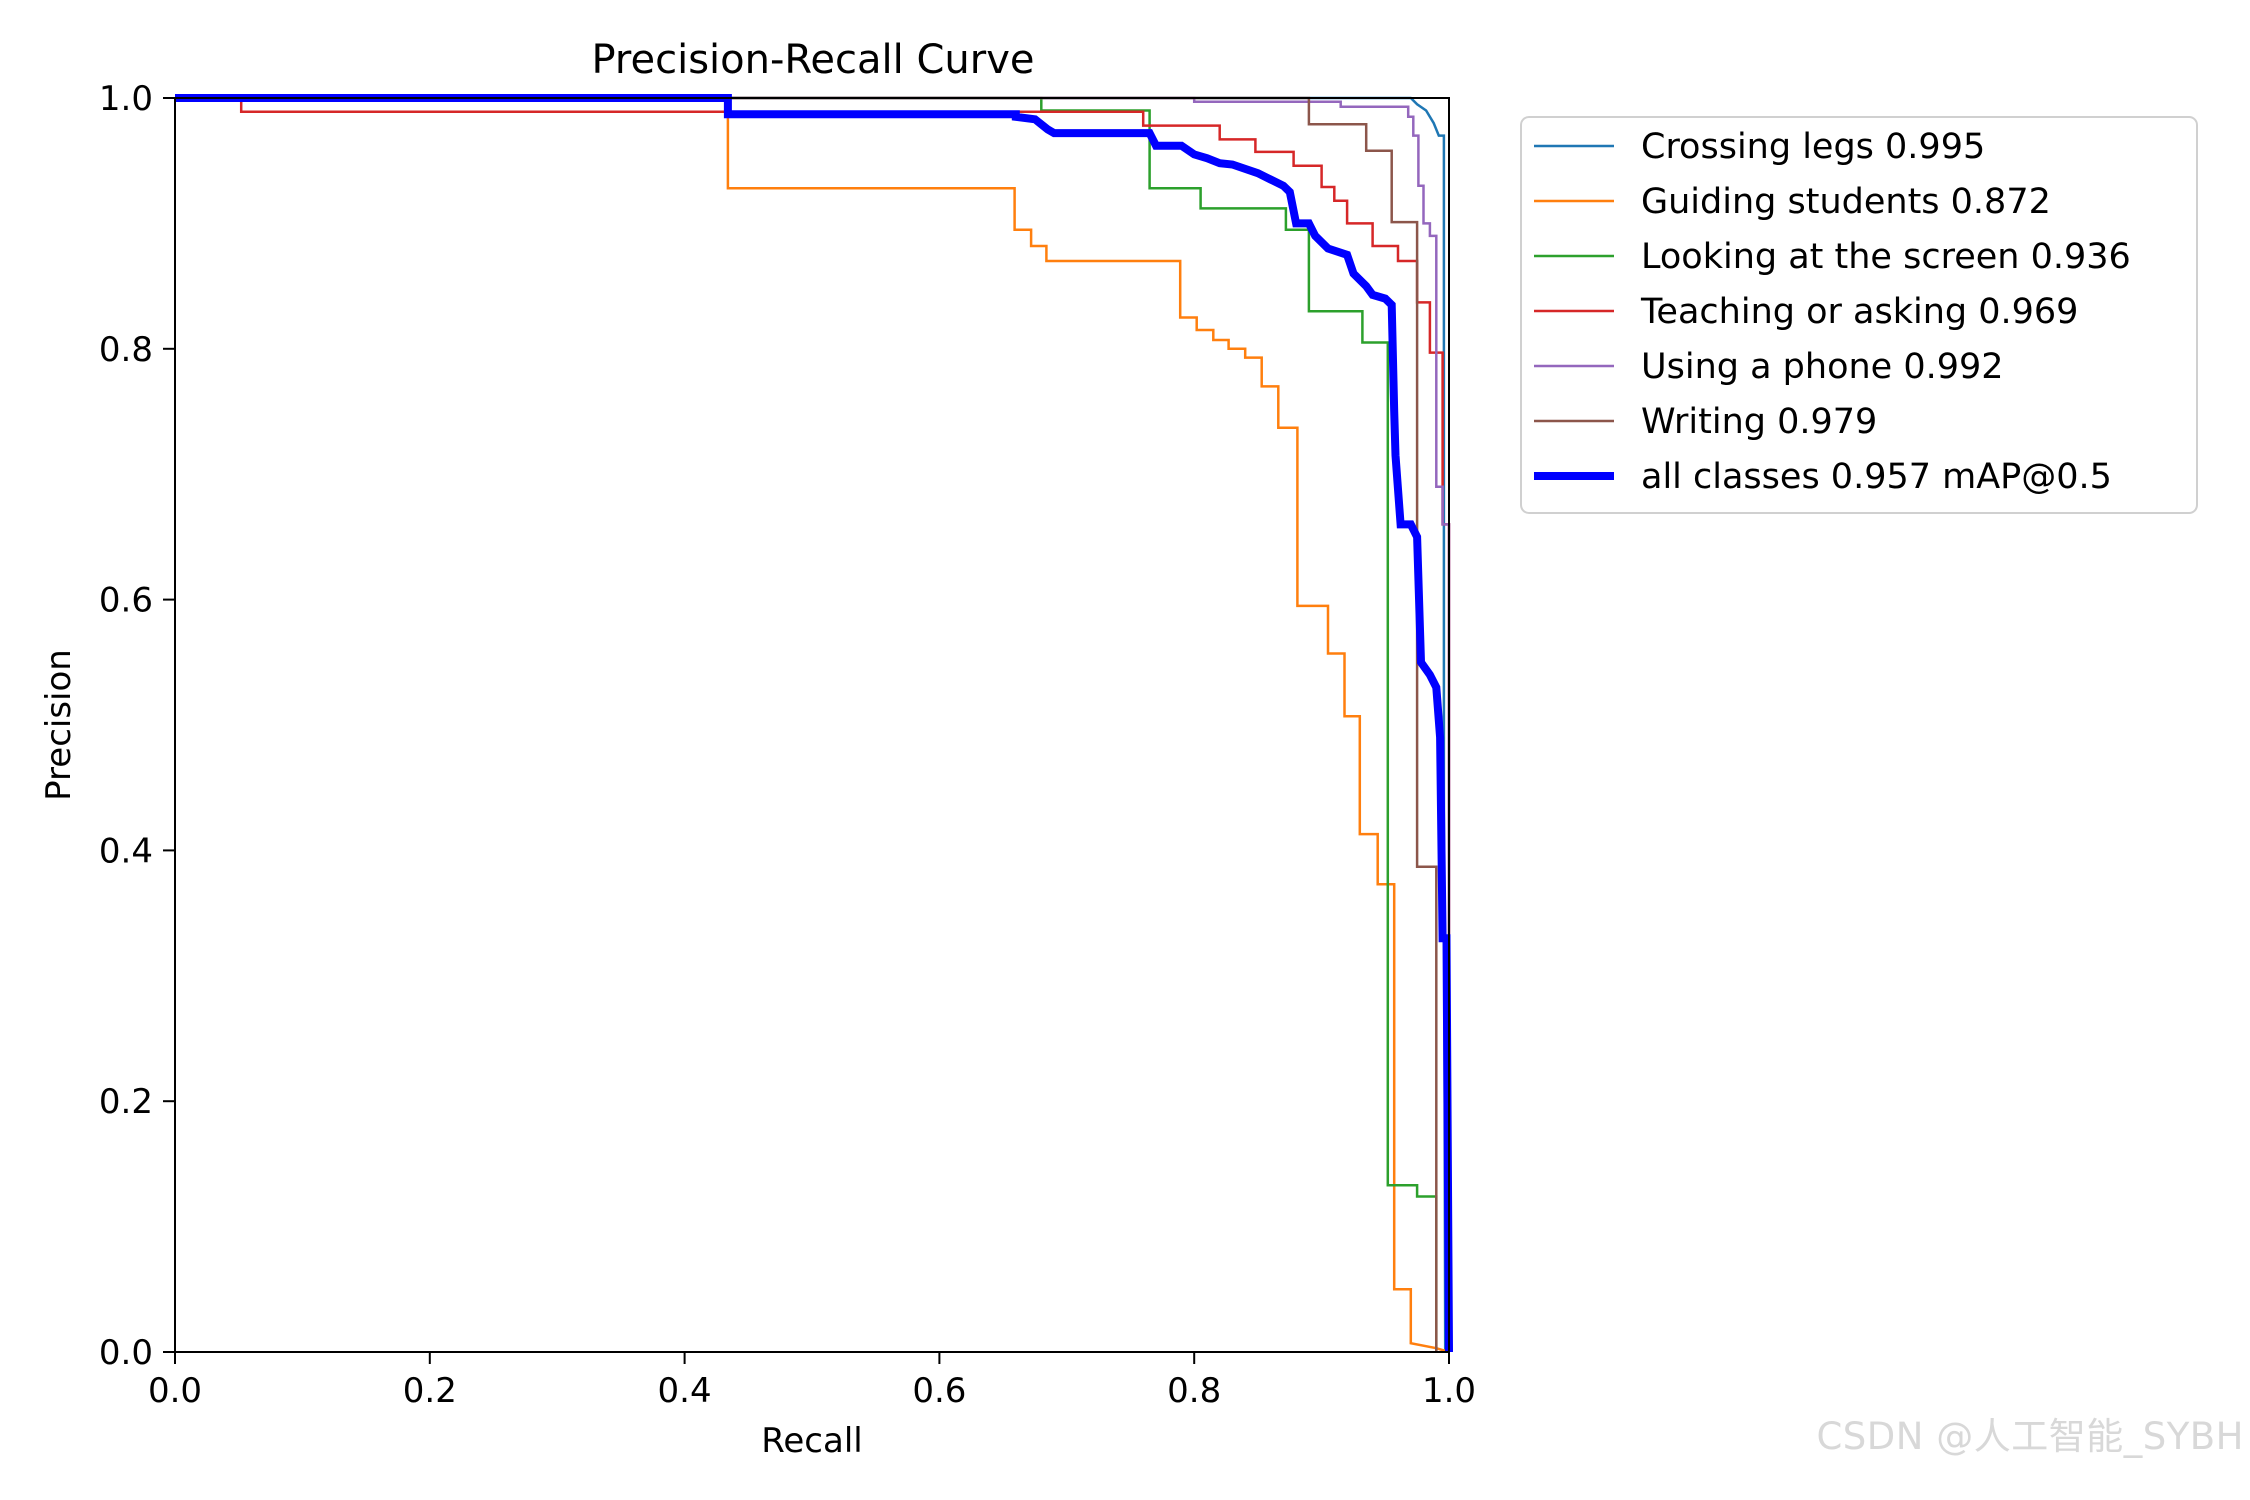 The width and height of the screenshot is (2250, 1500). I want to click on y-axis-label: Precision, so click(59, 725).